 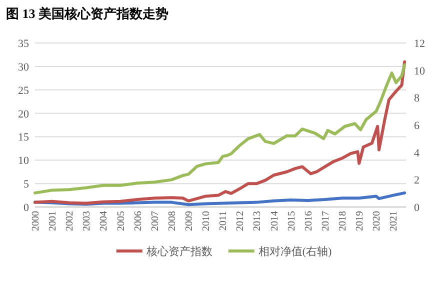 What do you see at coordinates (295, 251) in the screenshot?
I see `legend-label: 相对净值(右轴)` at bounding box center [295, 251].